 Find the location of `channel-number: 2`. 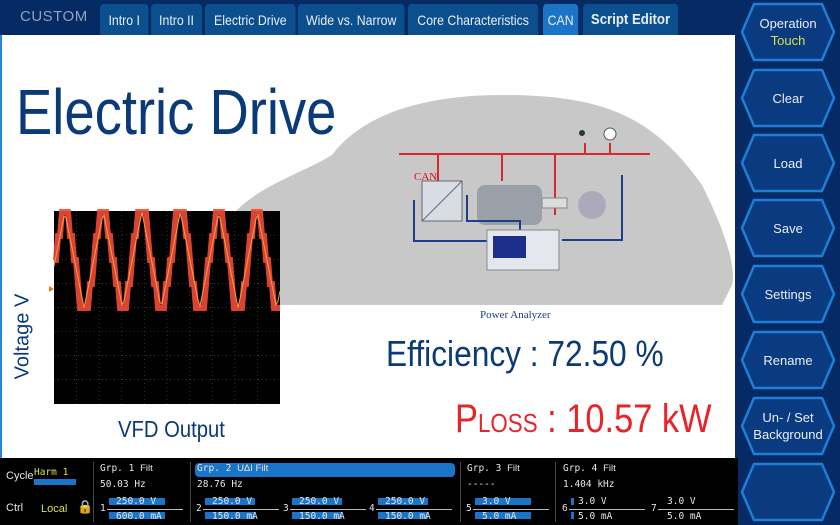

channel-number: 2 is located at coordinates (199, 508).